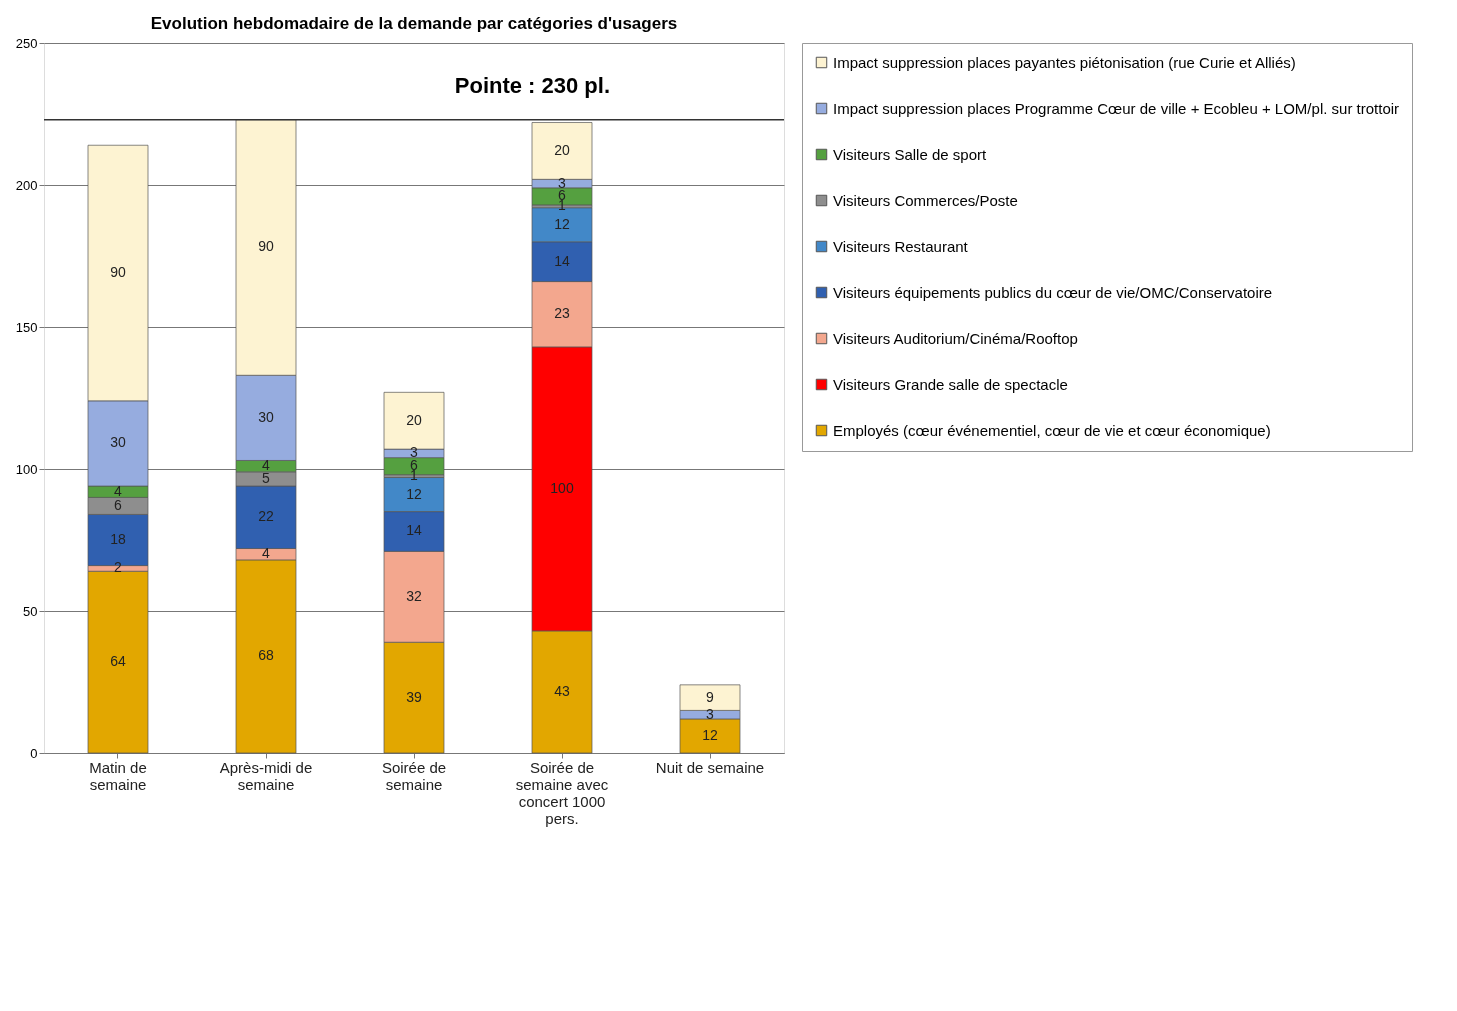 The width and height of the screenshot is (1457, 1011). What do you see at coordinates (910, 154) in the screenshot?
I see `legend-label: Visiteurs Salle de sport` at bounding box center [910, 154].